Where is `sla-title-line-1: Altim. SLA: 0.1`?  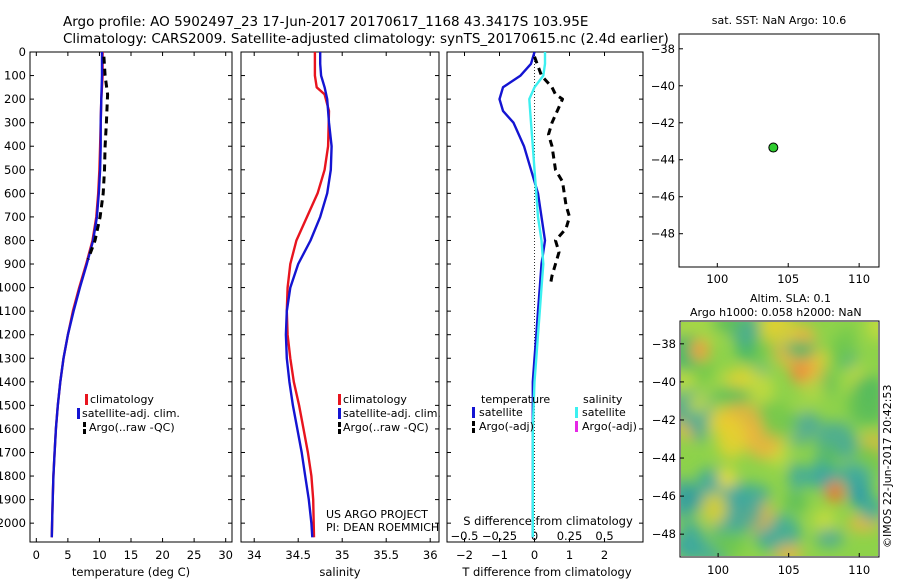 sla-title-line-1: Altim. SLA: 0.1 is located at coordinates (790, 298).